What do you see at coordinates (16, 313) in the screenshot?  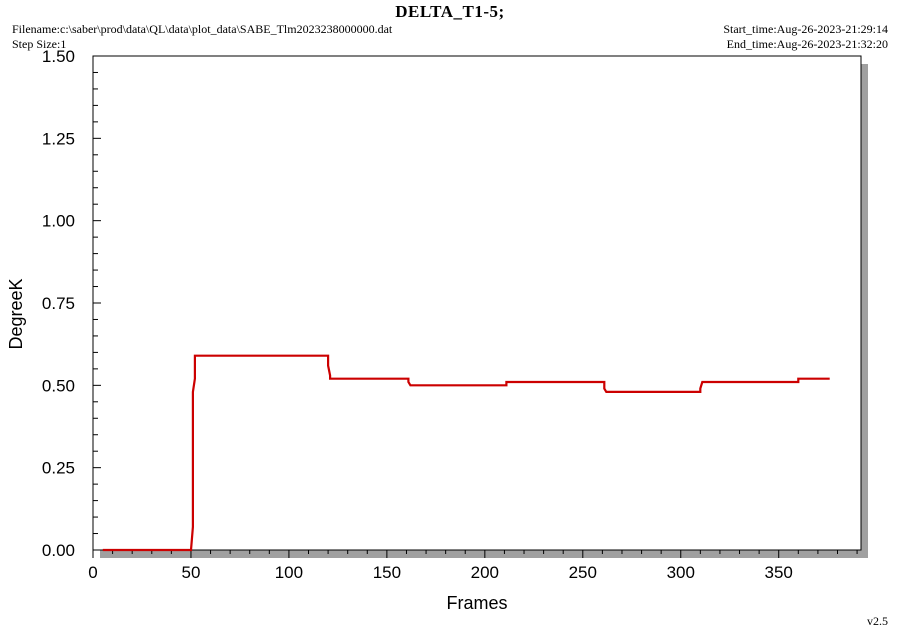 I see `y-axis-label: DegreeK` at bounding box center [16, 313].